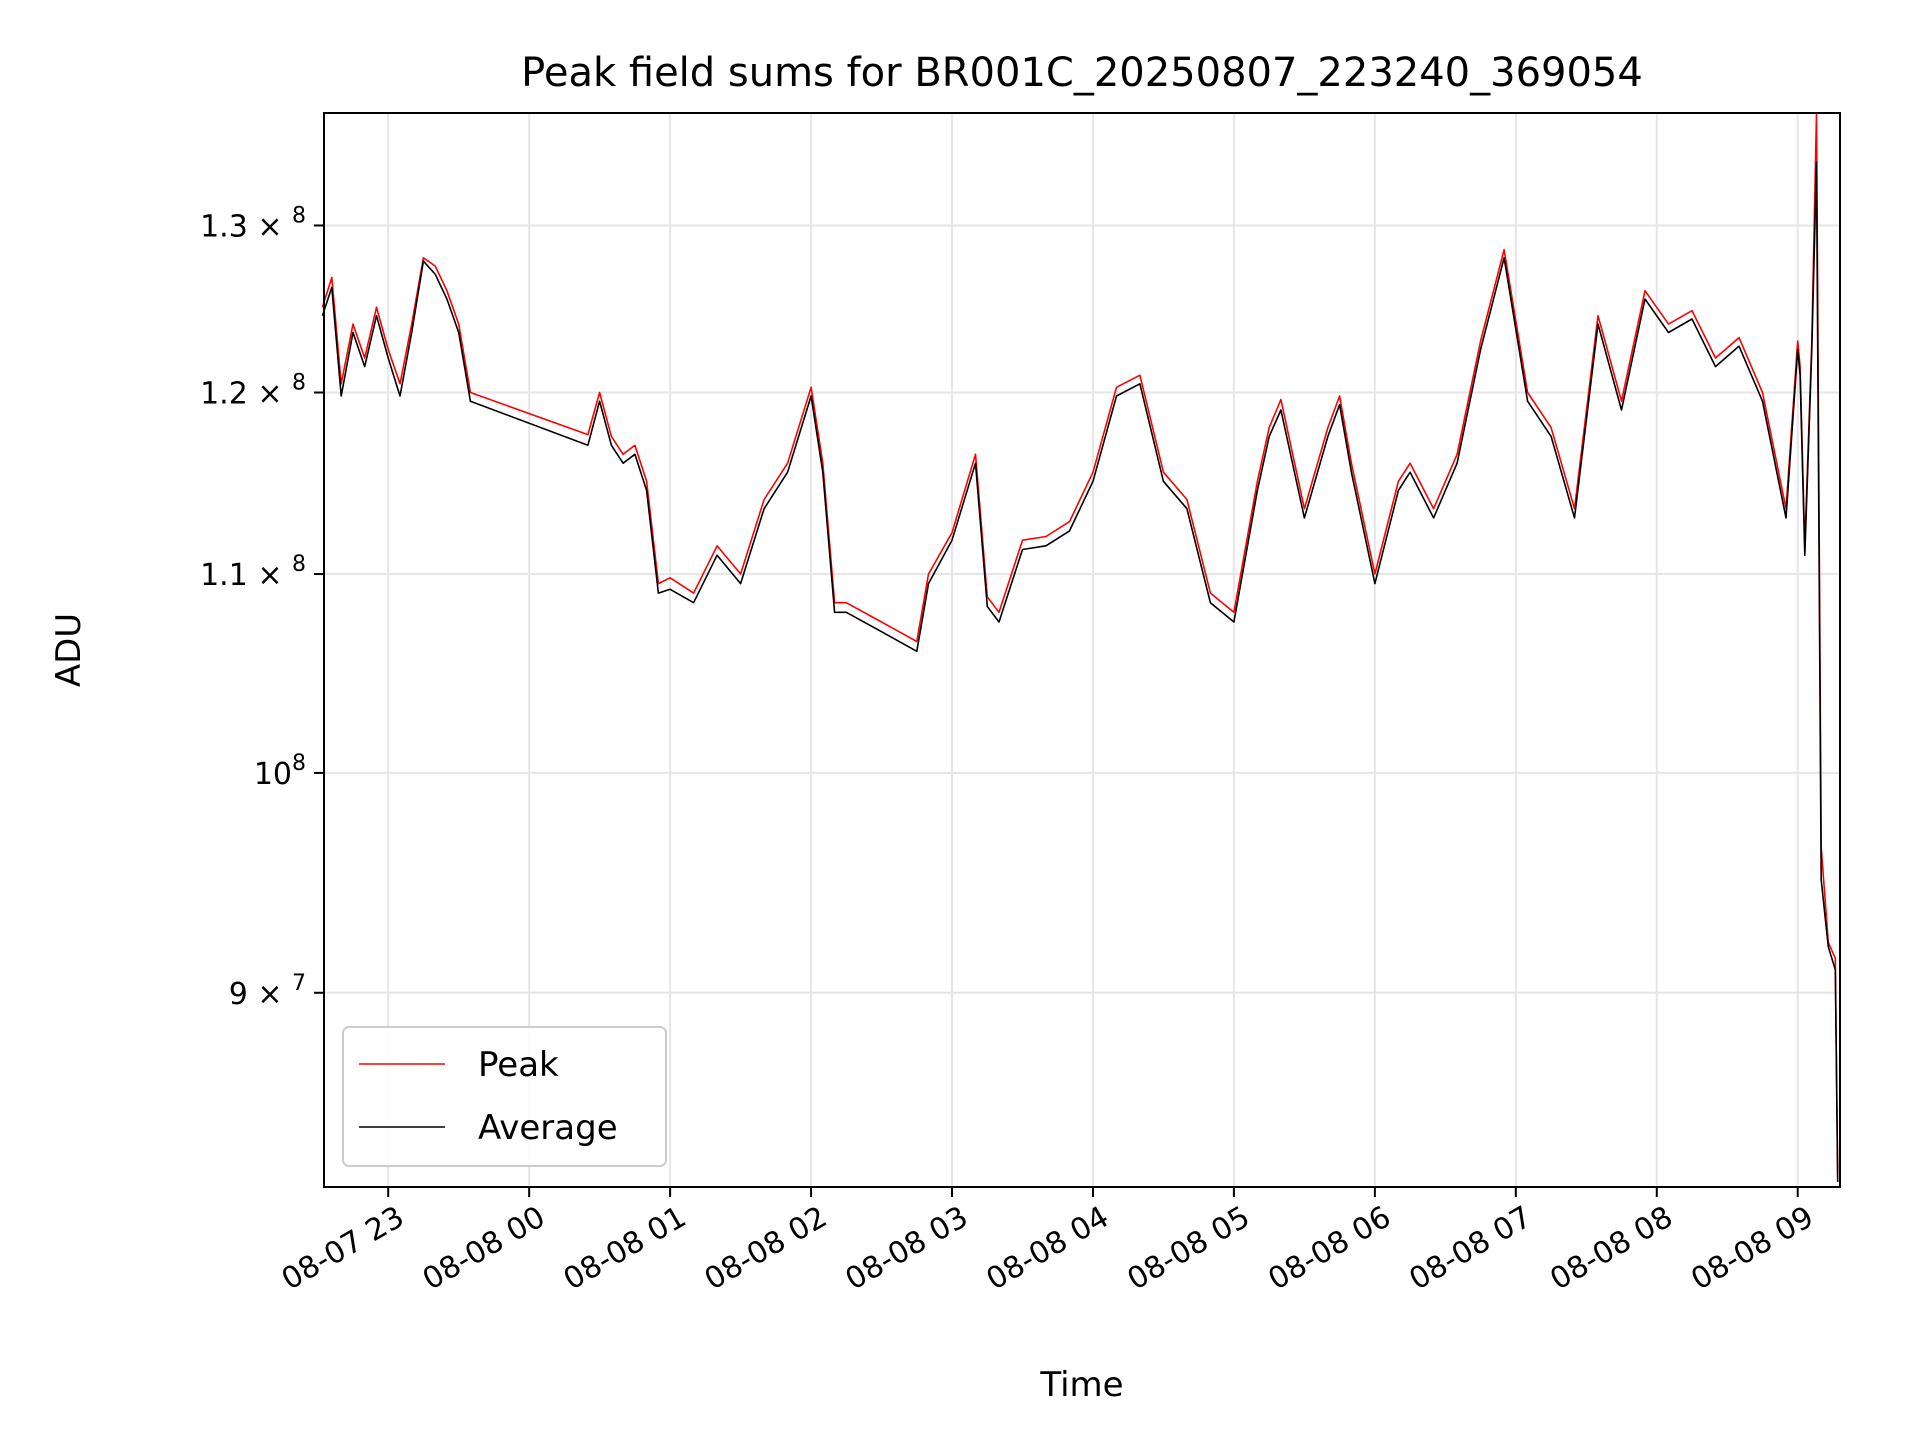  Describe the element at coordinates (253, 223) in the screenshot. I see `y-tick-label: 1.3 × 8` at that location.